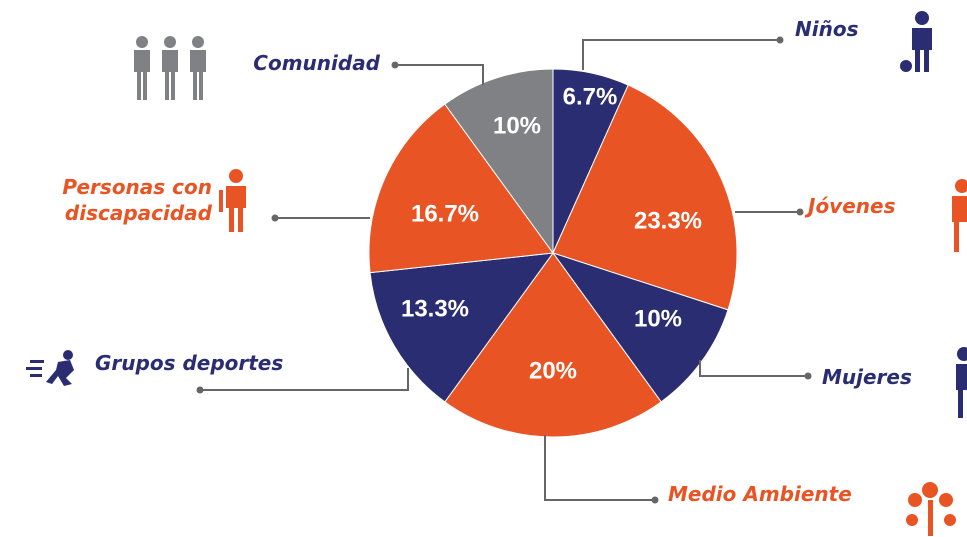  I want to click on category-label: Personas con discapacidad, so click(137, 200).